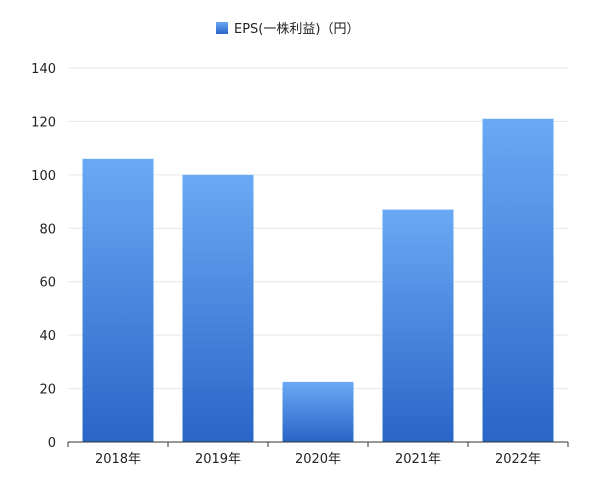 This screenshot has width=600, height=484. What do you see at coordinates (518, 459) in the screenshot?
I see `x-tick-label: 2022年` at bounding box center [518, 459].